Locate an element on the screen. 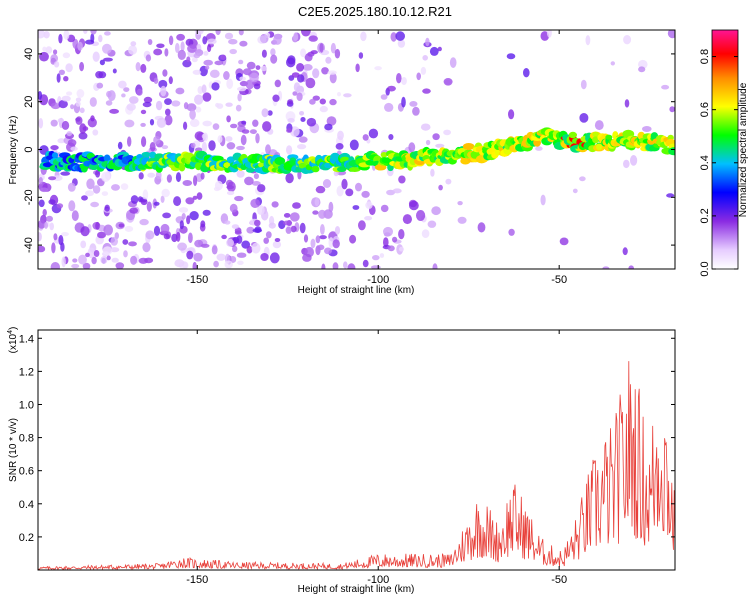 This screenshot has width=750, height=600. colorbar-tick-label: 0.0 is located at coordinates (705, 268).